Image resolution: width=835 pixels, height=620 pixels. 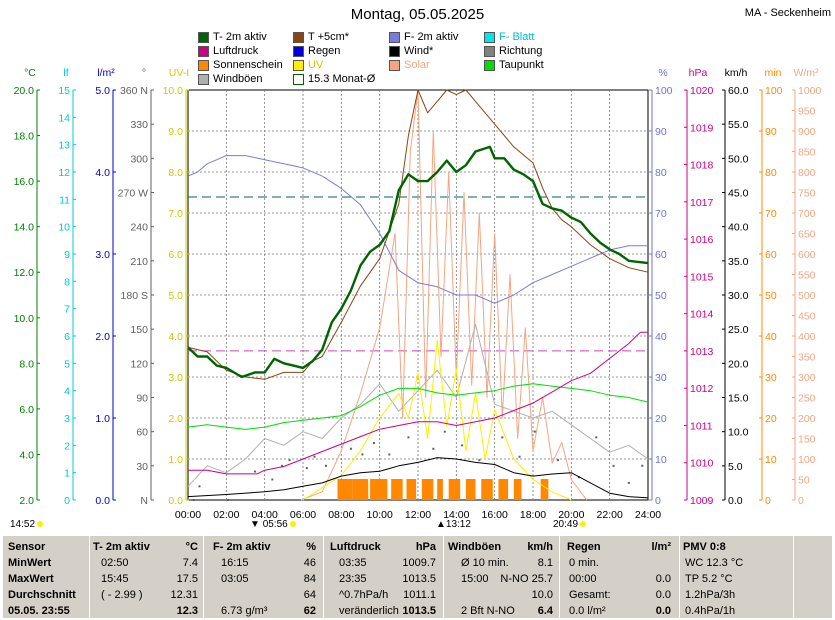 What do you see at coordinates (806, 73) in the screenshot?
I see `y-axis-label: W/m²` at bounding box center [806, 73].